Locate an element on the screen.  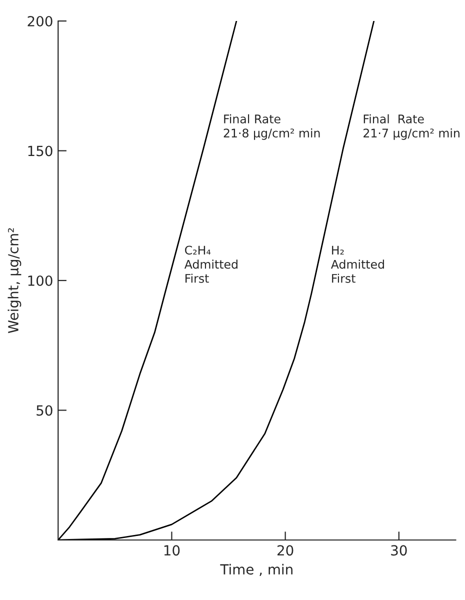
y-tick-label: 50 is located at coordinates (44, 410).